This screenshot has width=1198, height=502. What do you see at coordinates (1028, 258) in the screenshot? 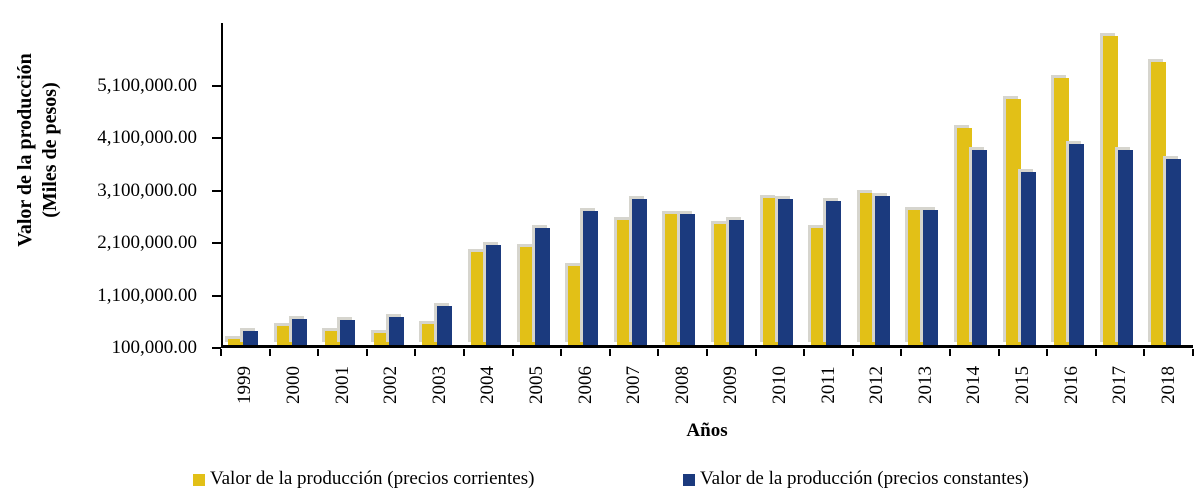
I see `bar-2015-constantes` at bounding box center [1028, 258].